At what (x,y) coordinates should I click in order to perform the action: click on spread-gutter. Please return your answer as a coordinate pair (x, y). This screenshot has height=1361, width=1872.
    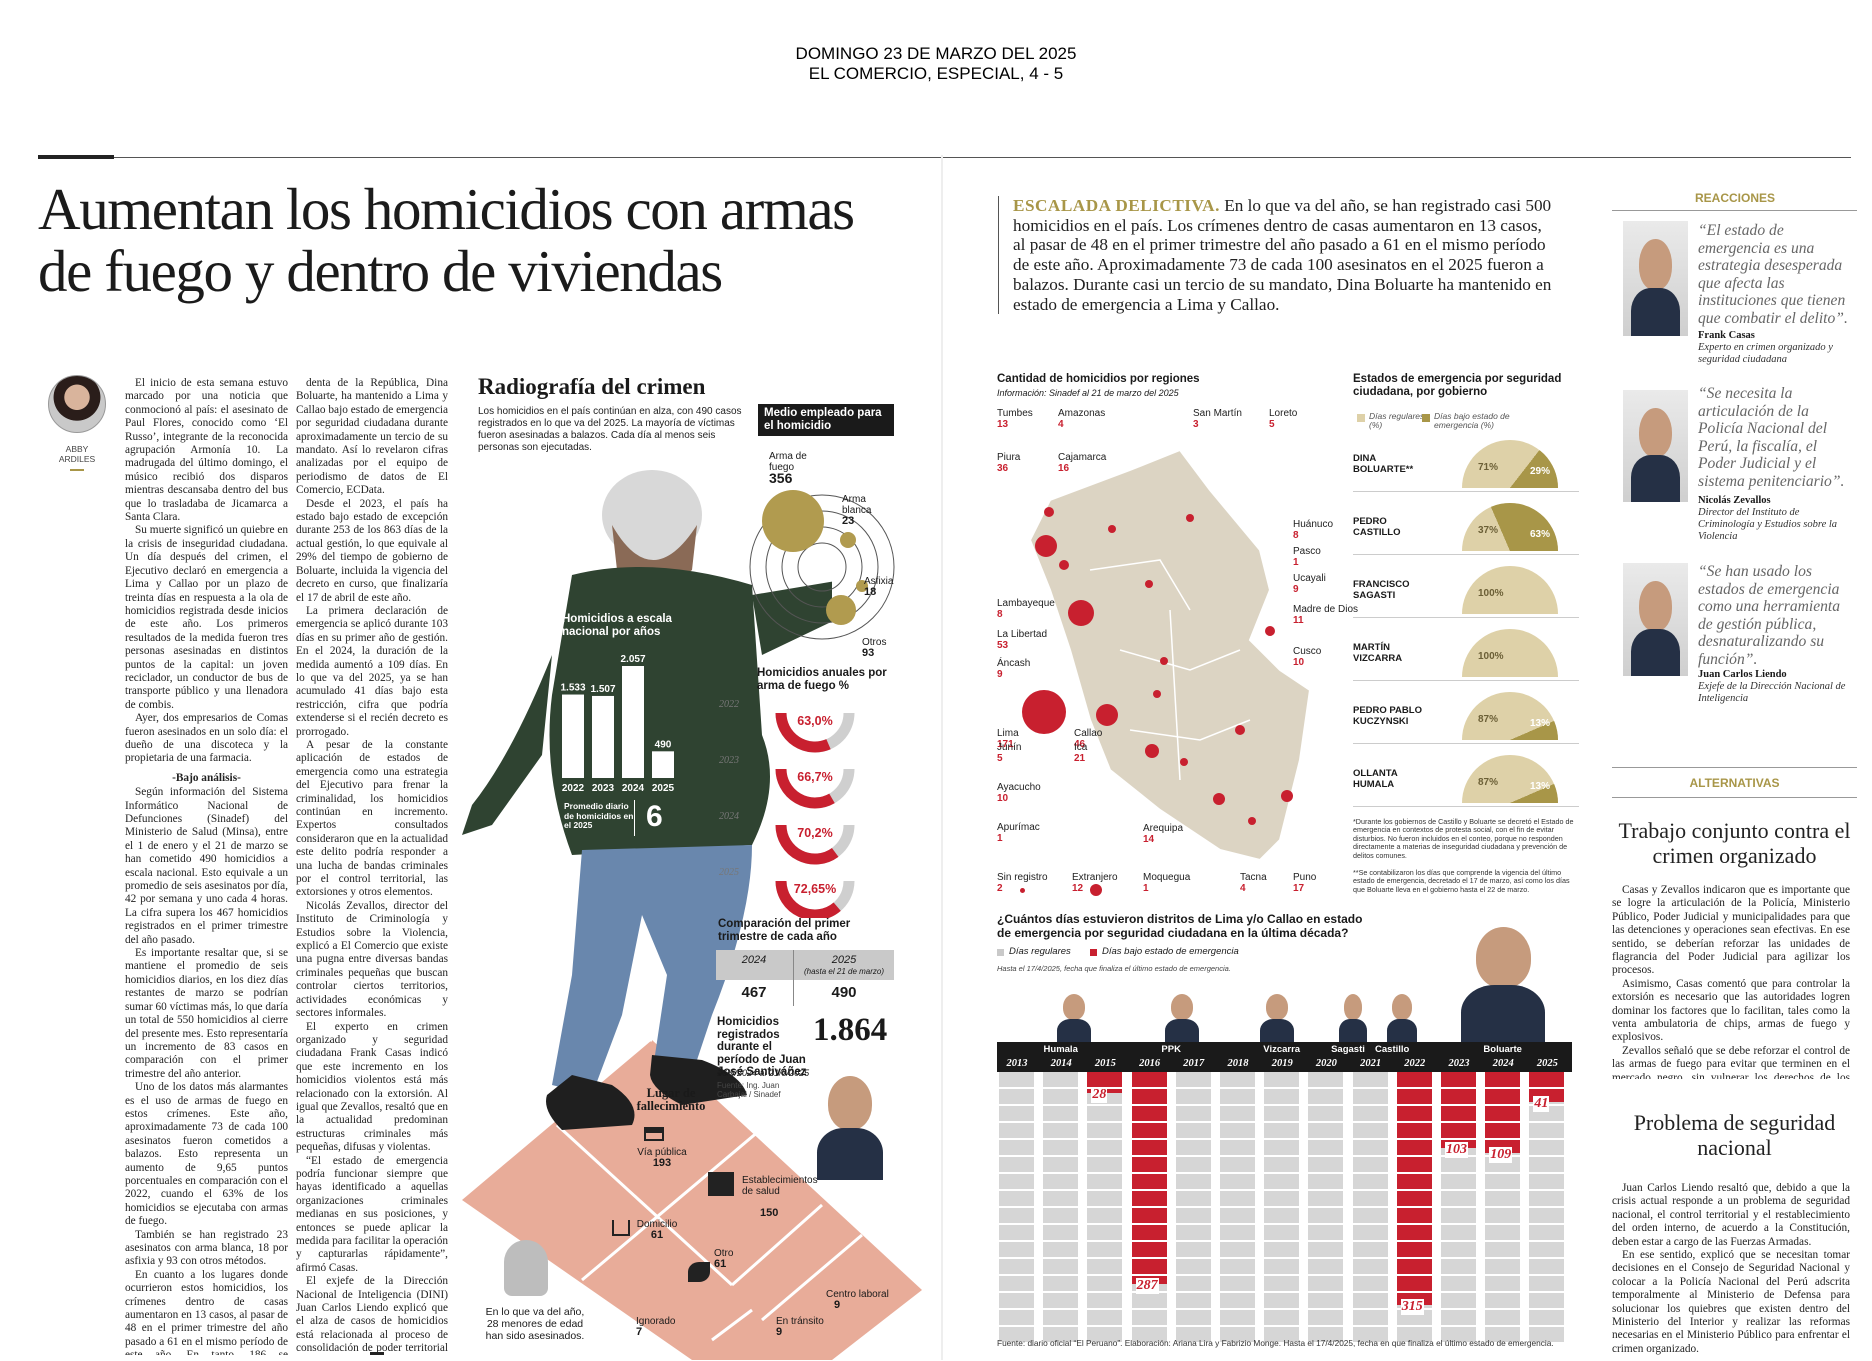
    Looking at the image, I should click on (942, 757).